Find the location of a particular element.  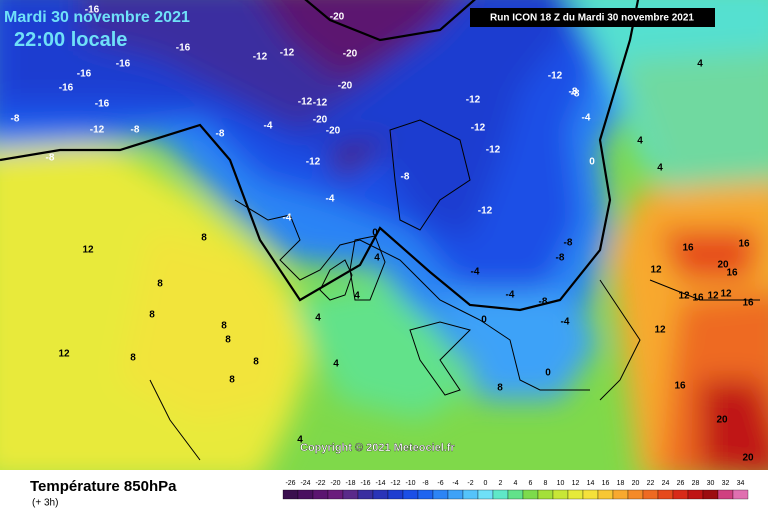

footer-title: Température 850hPa is located at coordinates (103, 486).